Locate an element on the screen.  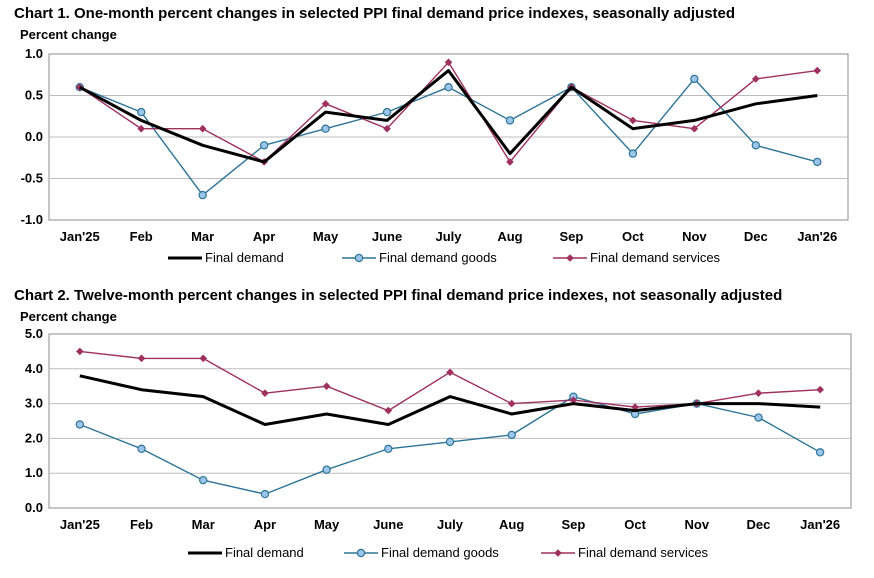
chart-1-y-axis-label: Percent change is located at coordinates (68, 34).